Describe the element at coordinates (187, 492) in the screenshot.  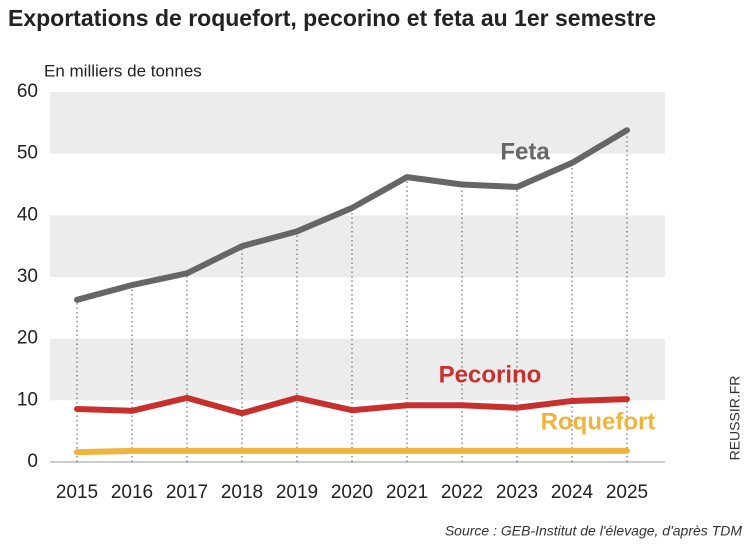
I see `x-tick-label: 2017` at that location.